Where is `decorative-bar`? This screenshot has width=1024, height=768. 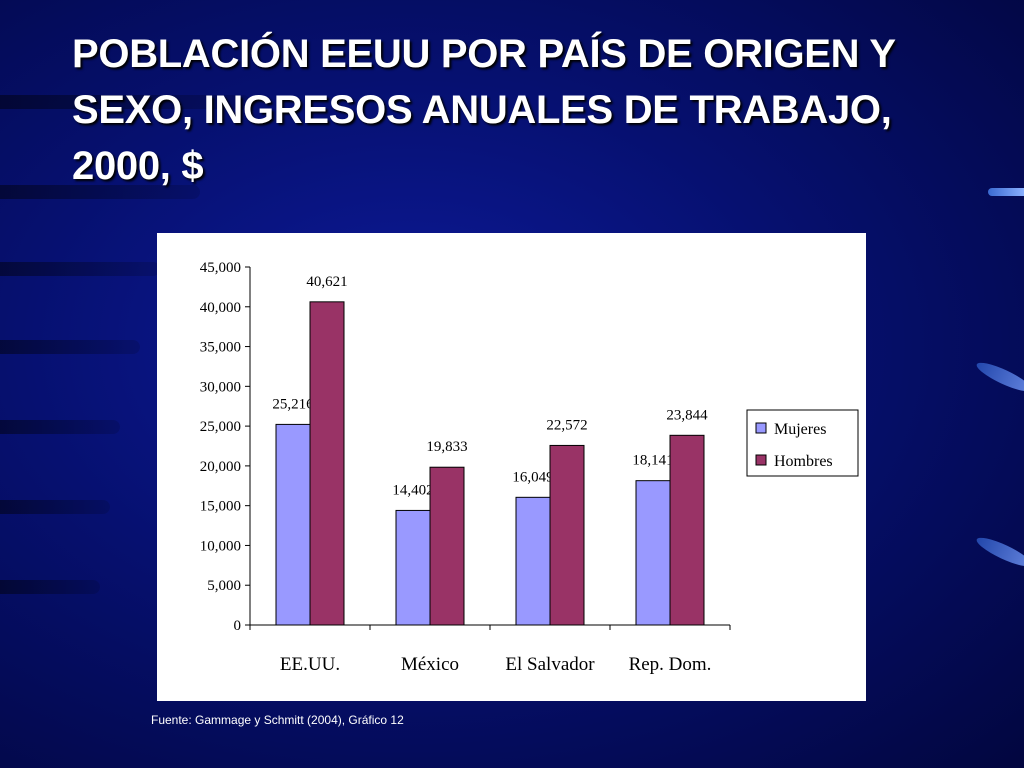
decorative-bar is located at coordinates (1006, 192).